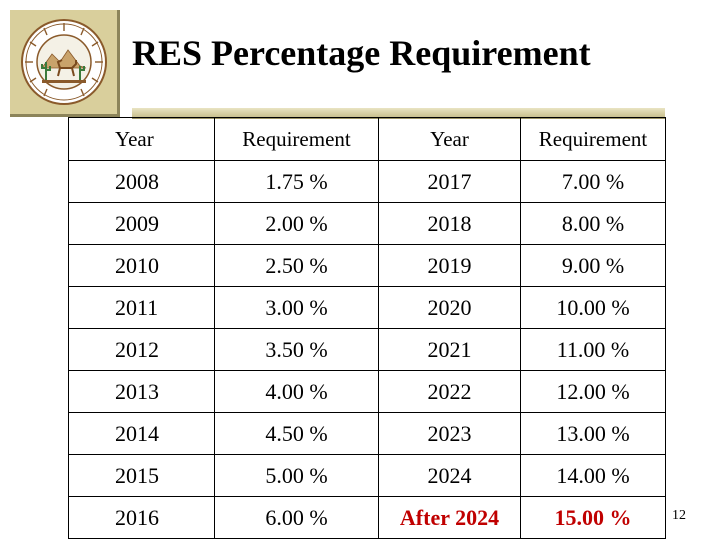  Describe the element at coordinates (296, 223) in the screenshot. I see `requirement-cell: 2.00 %` at that location.